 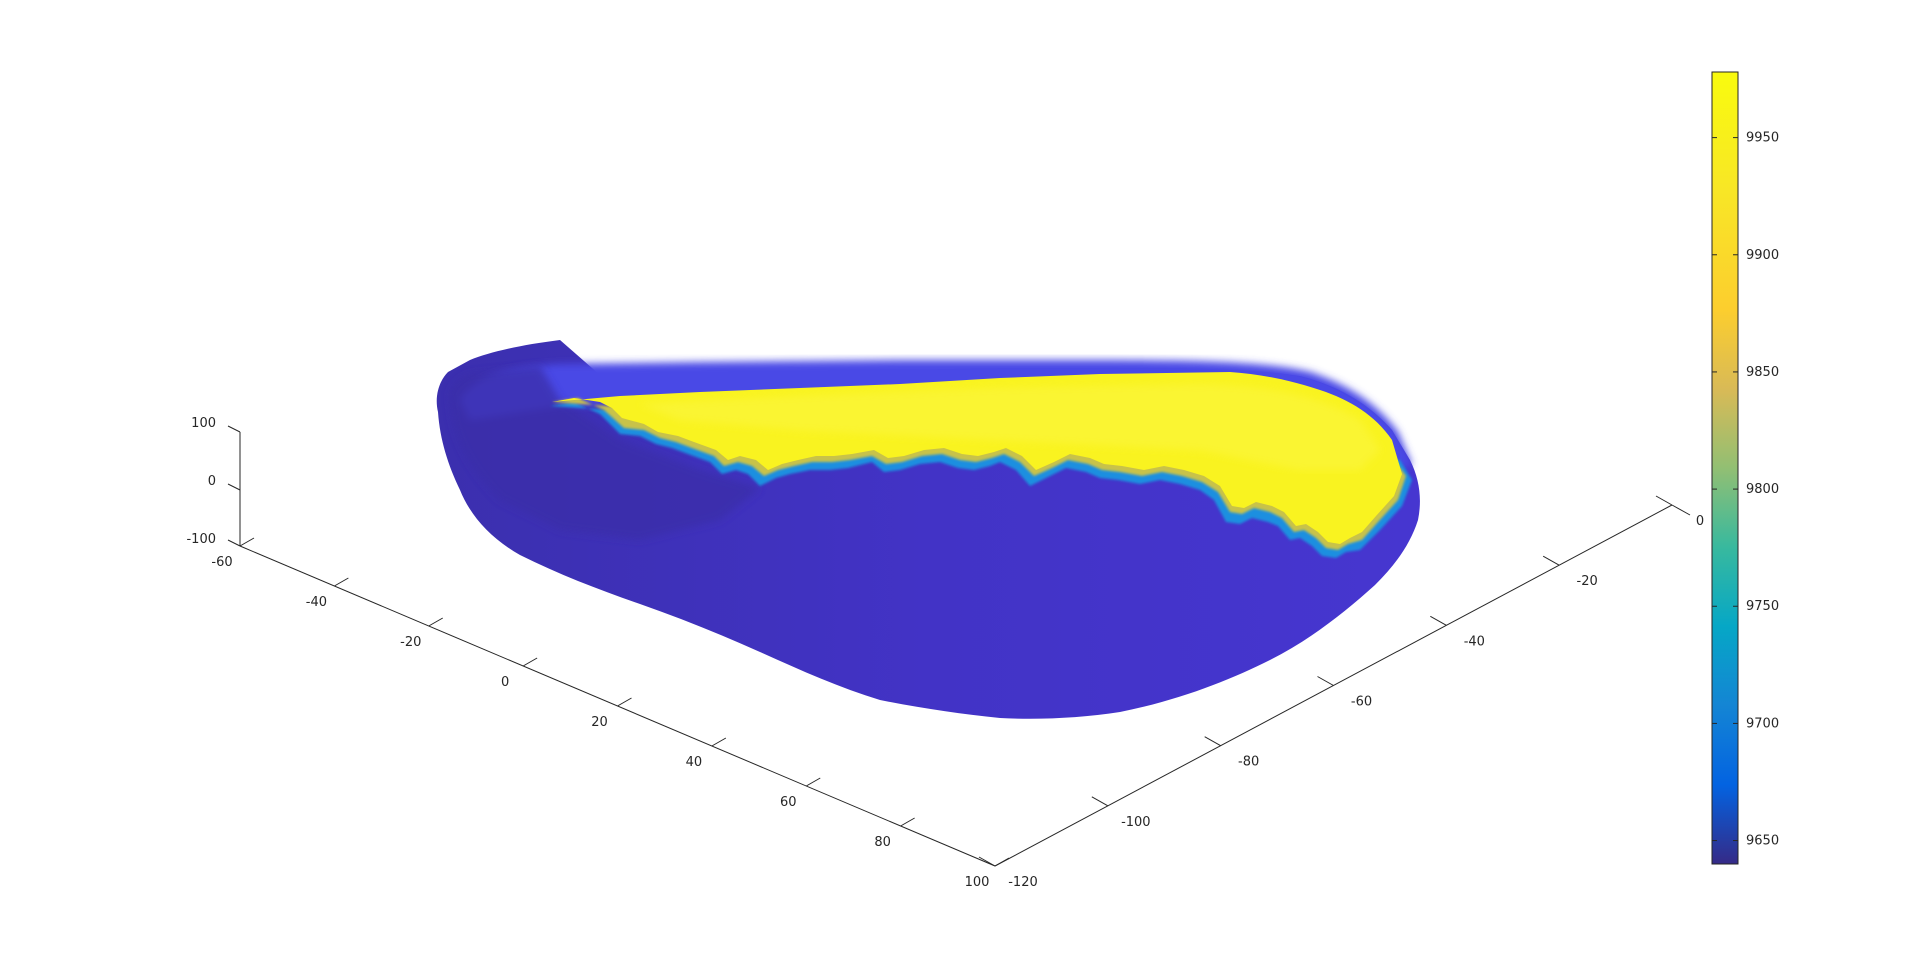 What do you see at coordinates (221, 562) in the screenshot?
I see `x-tick-label: -60` at bounding box center [221, 562].